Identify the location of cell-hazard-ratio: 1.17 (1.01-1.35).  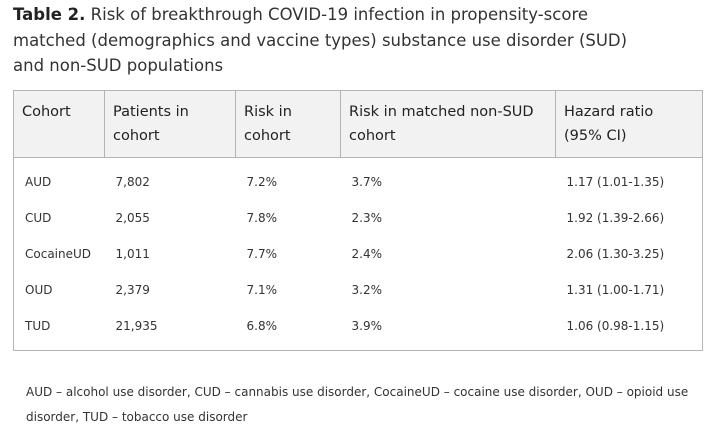
(615, 182).